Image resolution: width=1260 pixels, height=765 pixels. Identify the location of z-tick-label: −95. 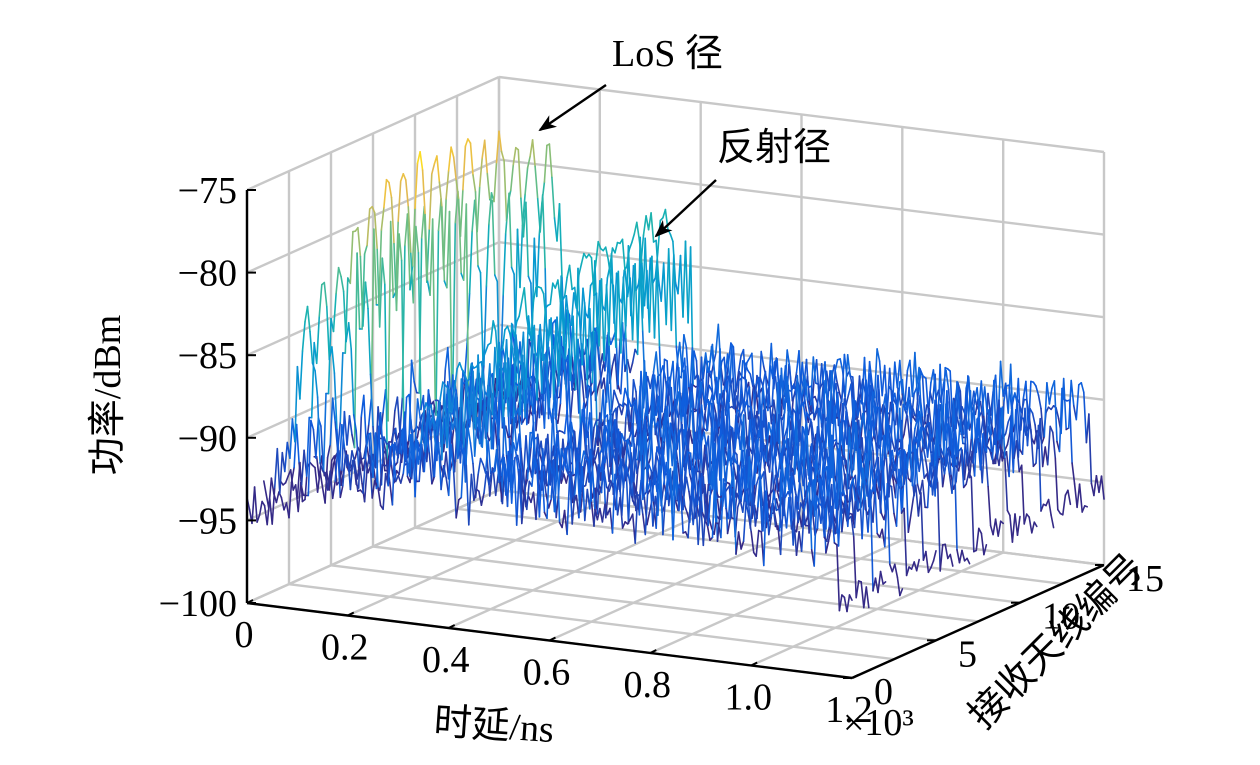
(207, 521).